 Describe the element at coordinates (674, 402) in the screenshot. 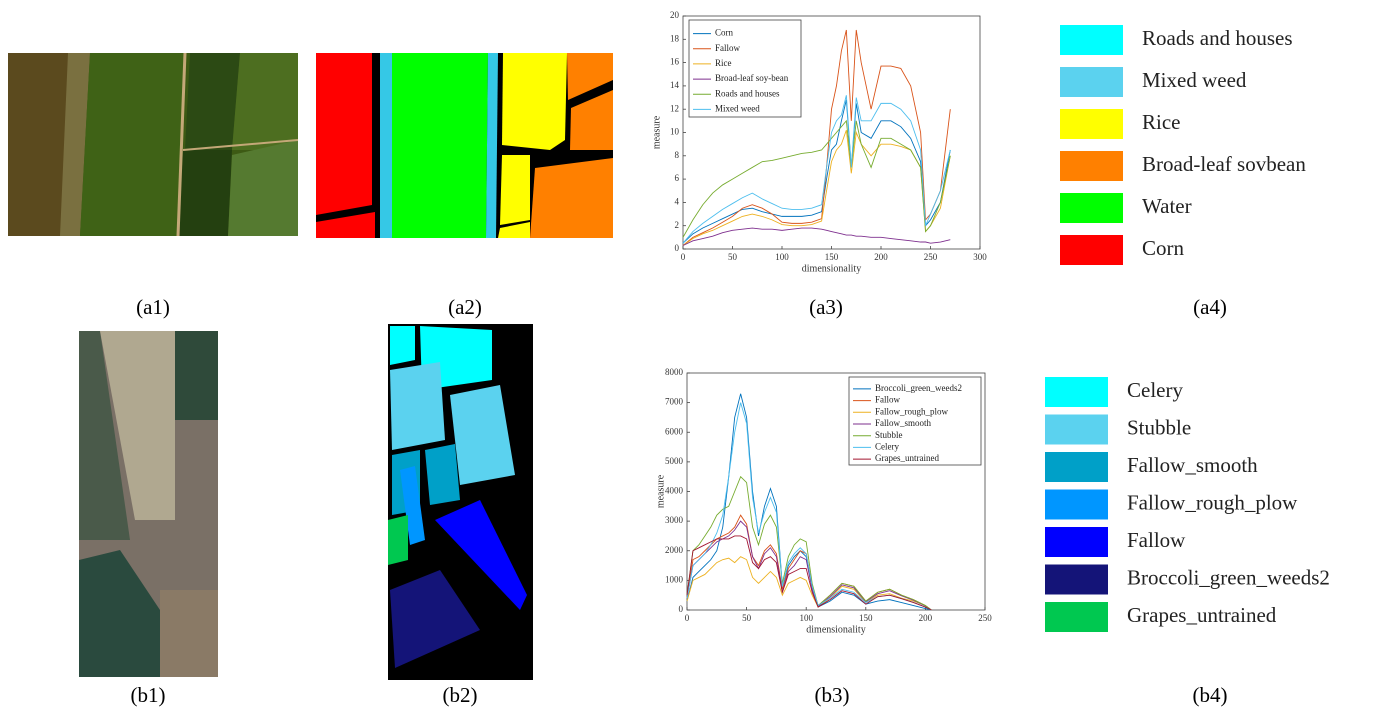

I see `y-tick-label: 7000` at that location.